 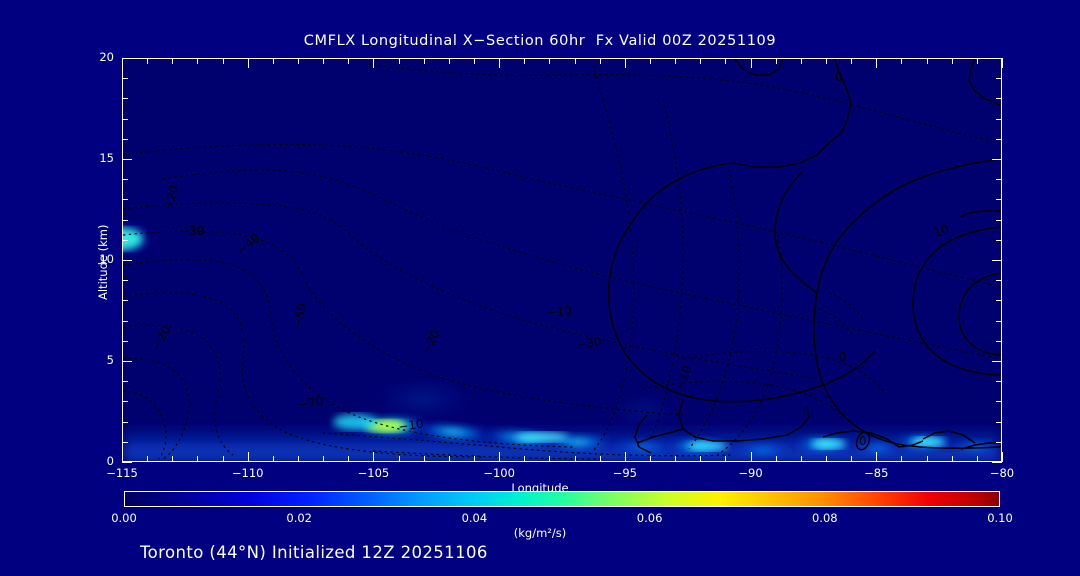 What do you see at coordinates (106, 259) in the screenshot?
I see `y-tick-label: 10` at bounding box center [106, 259].